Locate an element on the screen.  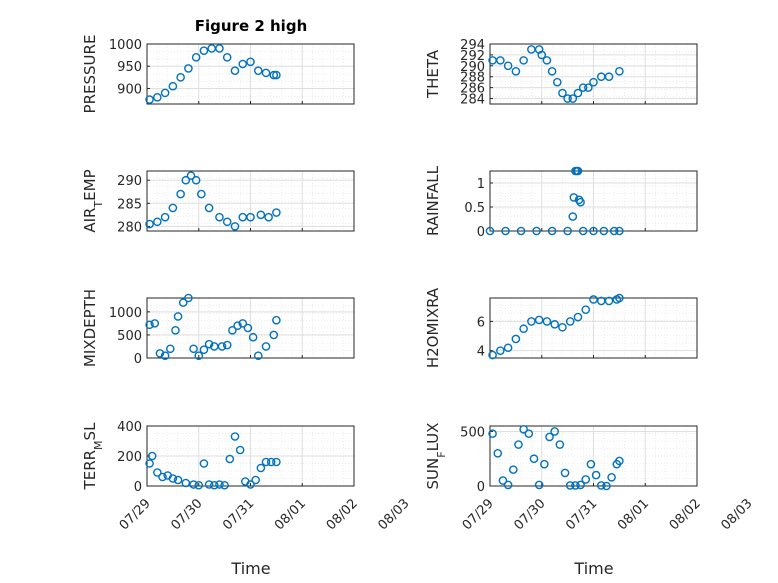
y-tick-label: 292 is located at coordinates (472, 56).